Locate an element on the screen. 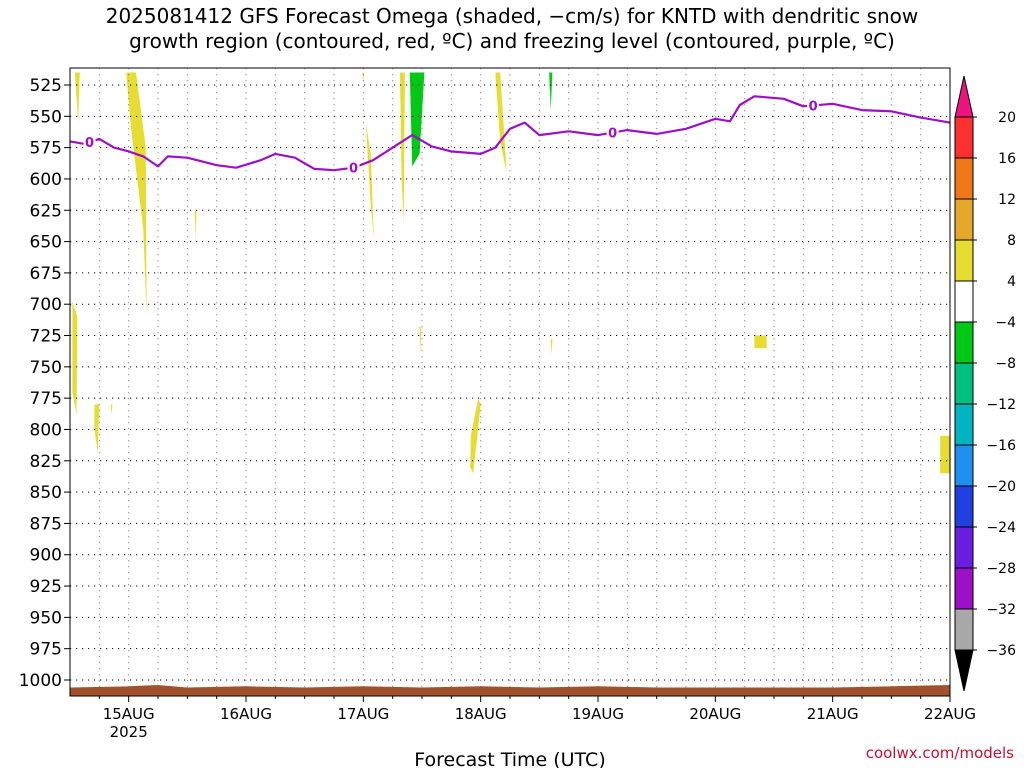 The image size is (1024, 768). y-tick-label-650: 650 is located at coordinates (46, 243).